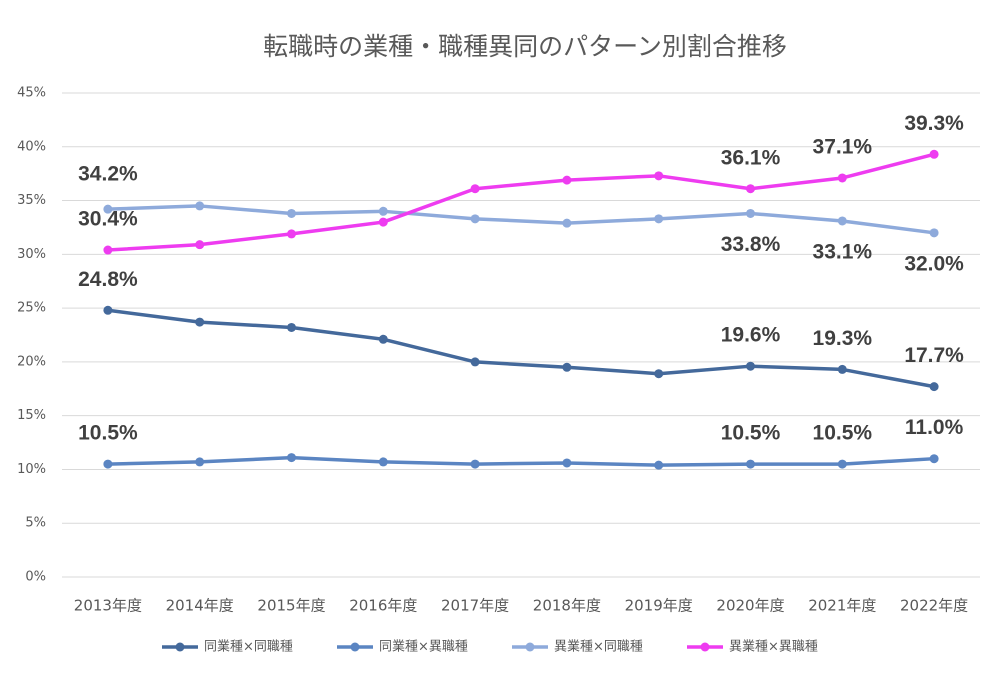  Describe the element at coordinates (291, 606) in the screenshot. I see `x-tick-label: 2015年度` at that location.